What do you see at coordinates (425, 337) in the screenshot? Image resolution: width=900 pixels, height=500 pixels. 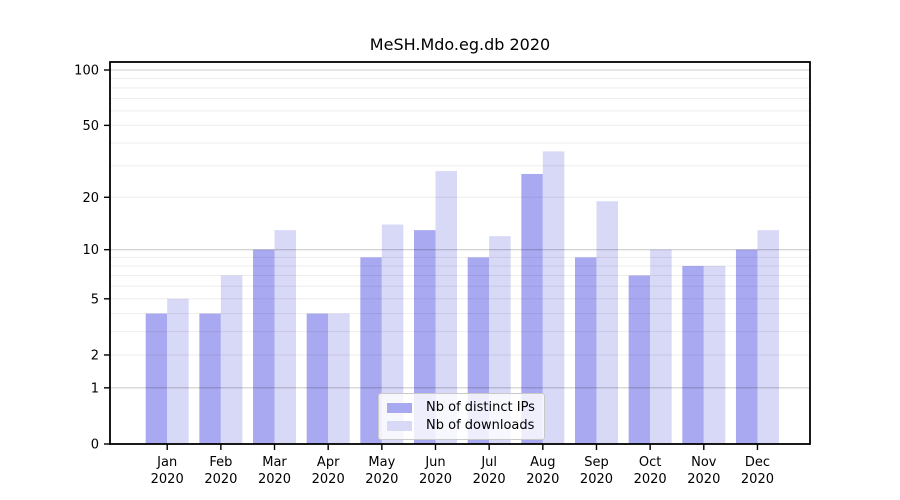 I see `bar-nb-of-distinct-ips-jun` at bounding box center [425, 337].